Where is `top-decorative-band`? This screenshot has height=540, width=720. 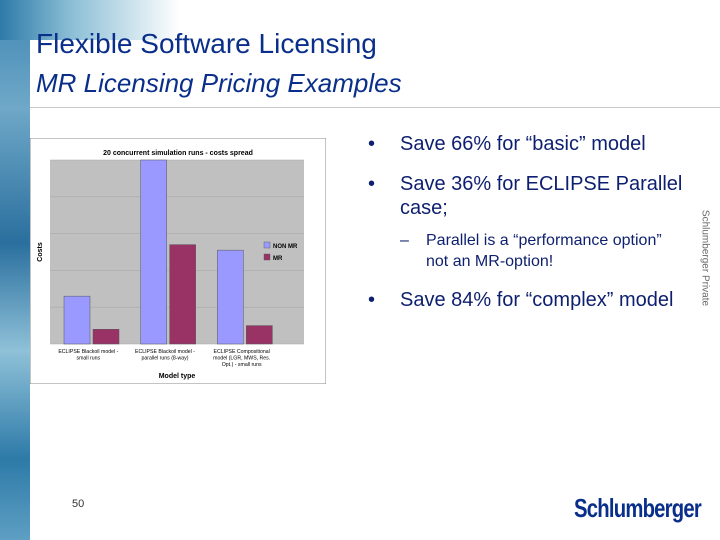 top-decorative-band is located at coordinates (90, 20).